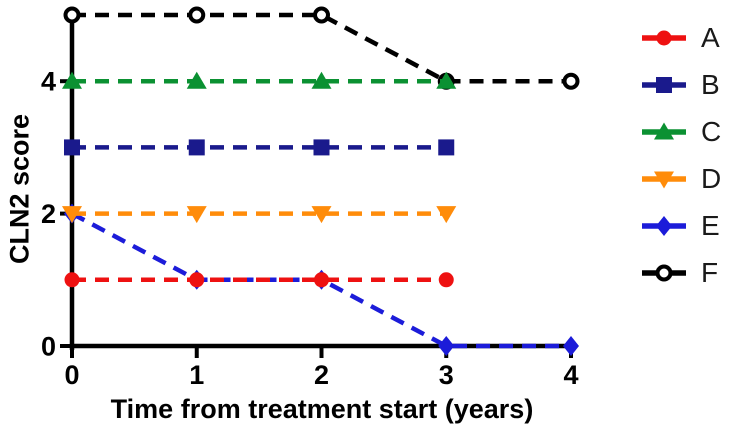 Image resolution: width=733 pixels, height=441 pixels. Describe the element at coordinates (19, 189) in the screenshot. I see `y-axis-title: CLN2 score` at that location.